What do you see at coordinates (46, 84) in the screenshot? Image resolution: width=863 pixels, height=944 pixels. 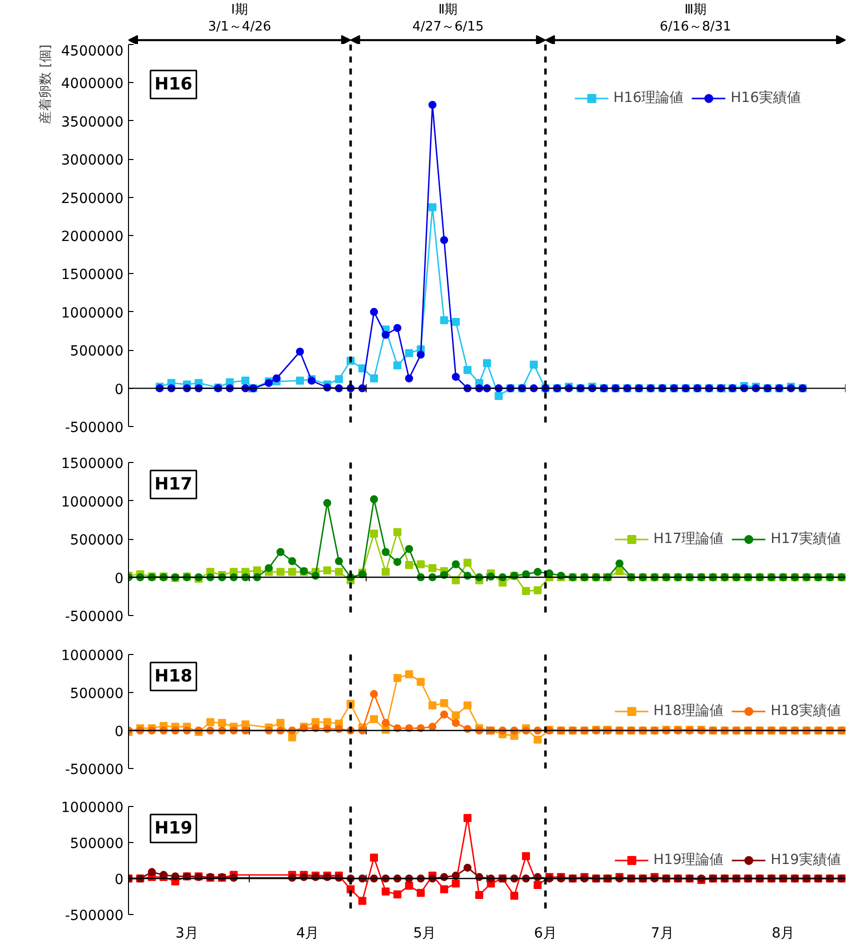 I see `y-axis-title: 産着卵数 [個]` at bounding box center [46, 84].